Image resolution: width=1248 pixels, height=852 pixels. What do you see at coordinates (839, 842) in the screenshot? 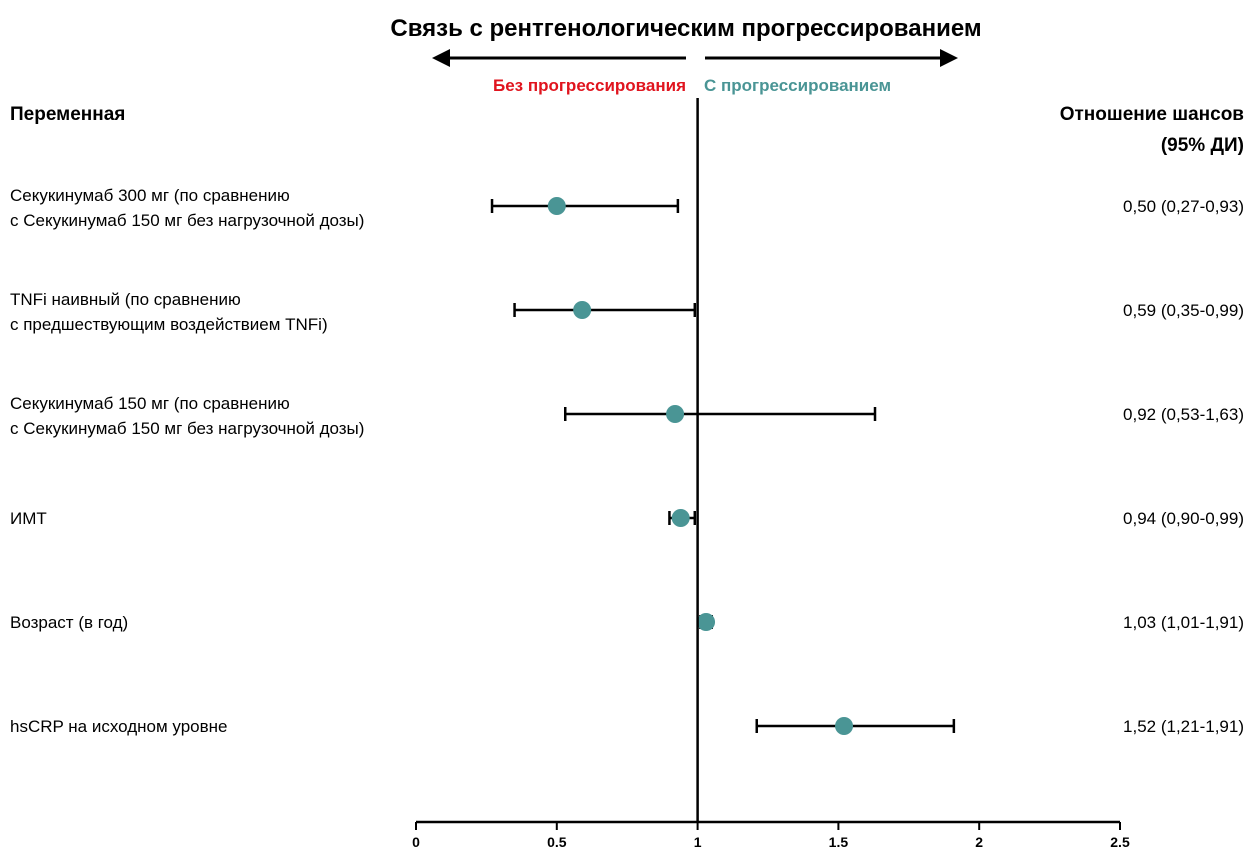
I see `x-tick-label: 1.5` at bounding box center [839, 842].